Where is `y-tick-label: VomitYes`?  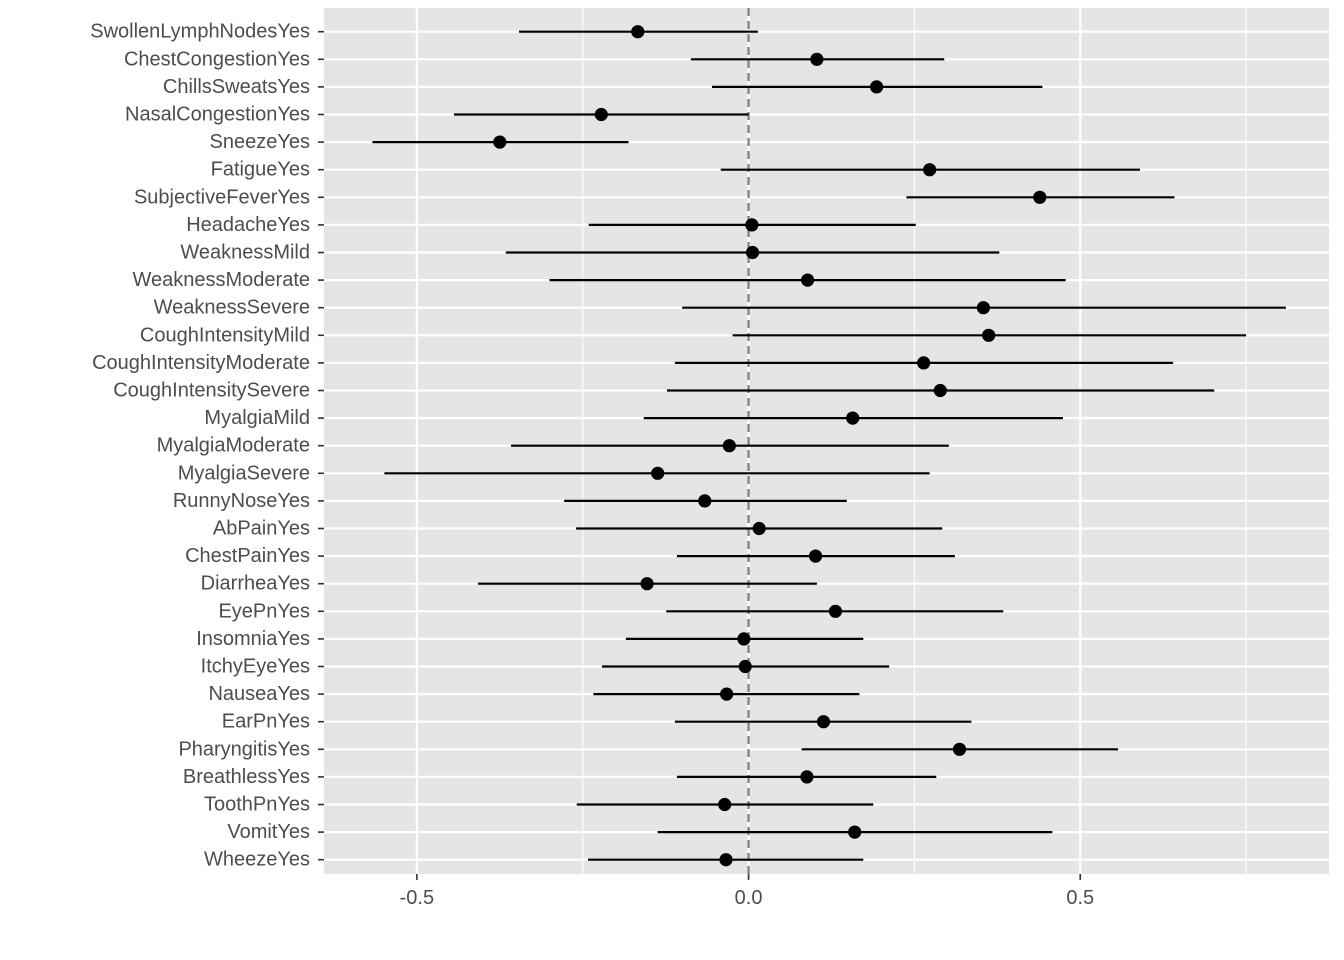 y-tick-label: VomitYes is located at coordinates (268, 832).